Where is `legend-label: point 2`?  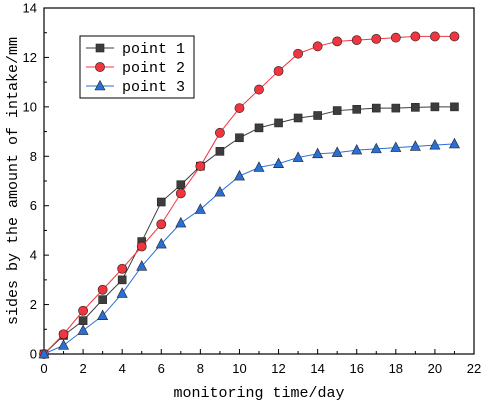 legend-label: point 2 is located at coordinates (153, 68).